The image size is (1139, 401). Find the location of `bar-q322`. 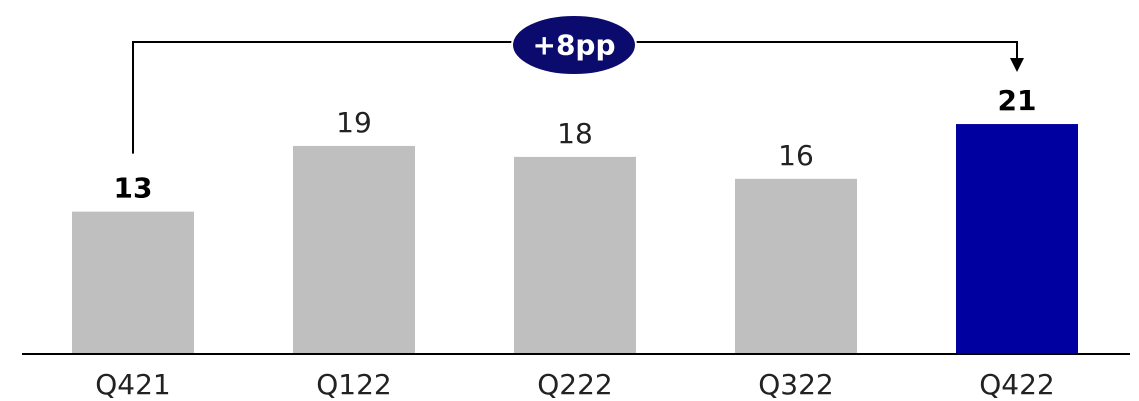

bar-q322 is located at coordinates (796, 266).